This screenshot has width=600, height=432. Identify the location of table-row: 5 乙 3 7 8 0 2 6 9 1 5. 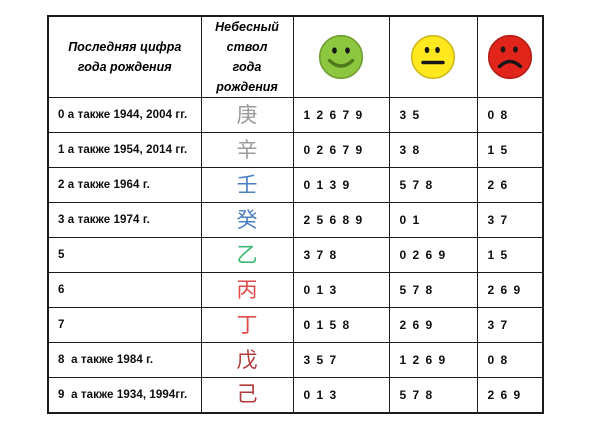
(295, 255).